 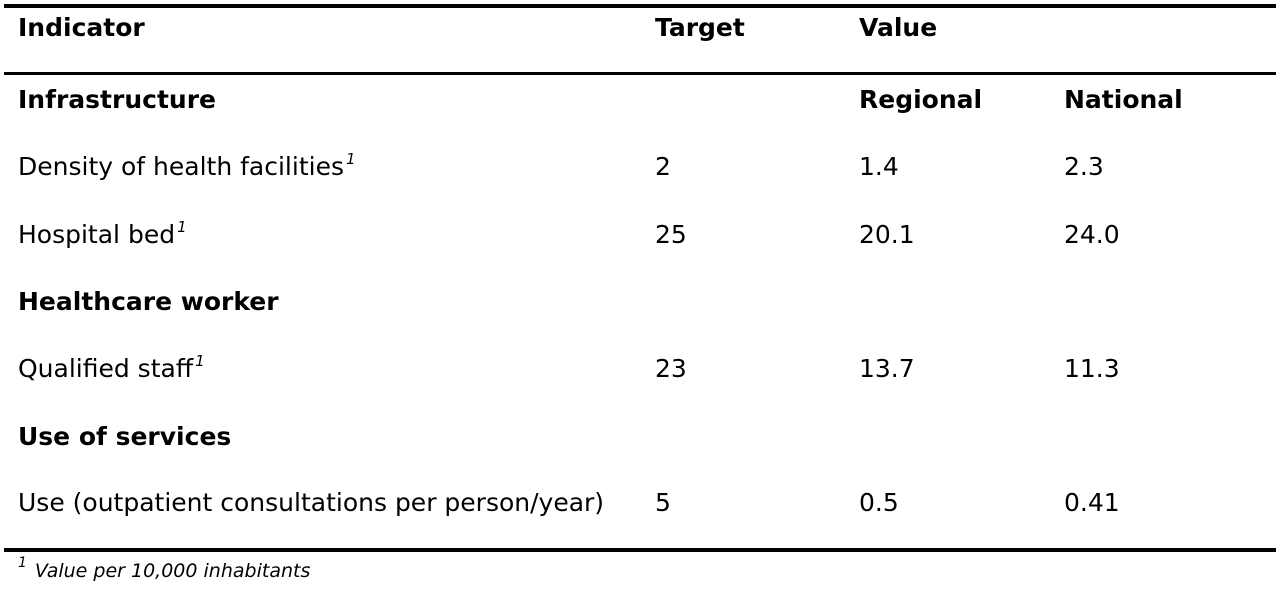 I want to click on table-row-label: Density of health facilities 1, so click(x=187, y=165).